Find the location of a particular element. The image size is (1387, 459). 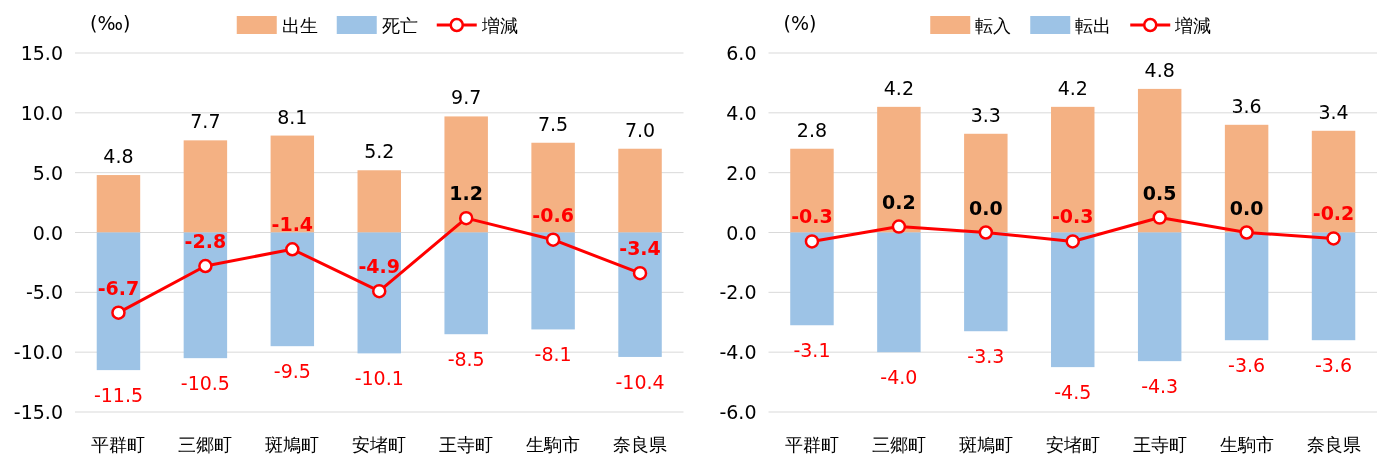

data-label: -3.4 is located at coordinates (640, 248).